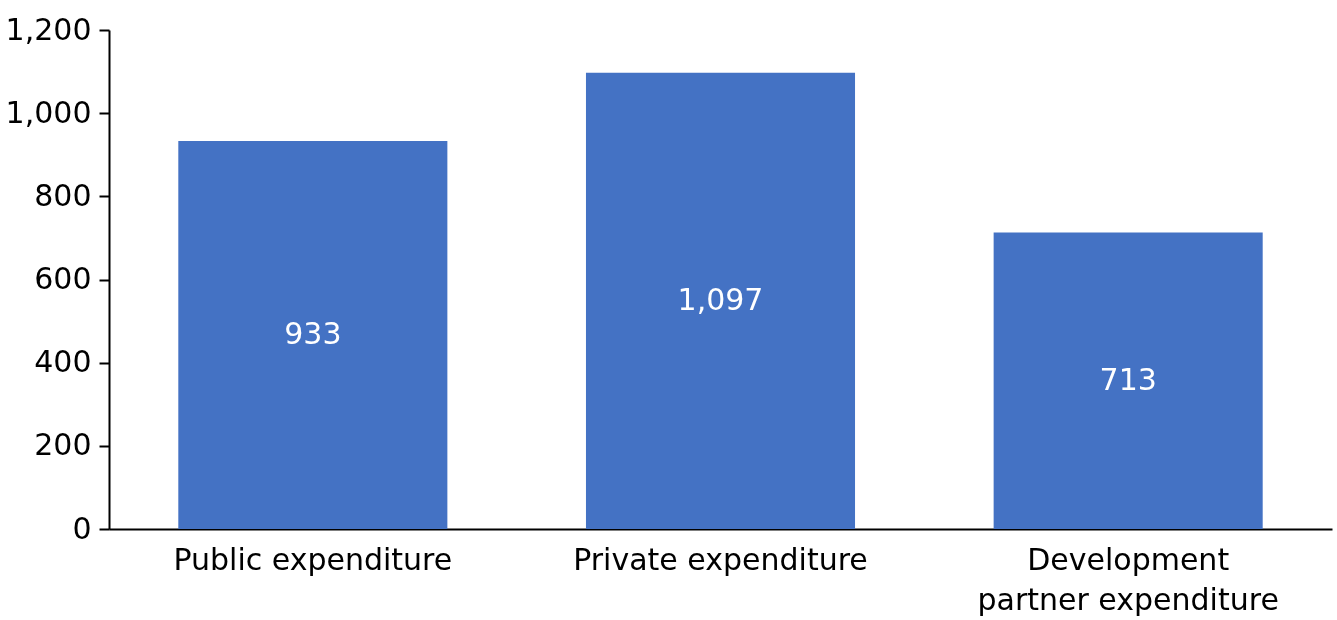  Describe the element at coordinates (48, 29) in the screenshot. I see `y-tick-label: 1,200` at that location.